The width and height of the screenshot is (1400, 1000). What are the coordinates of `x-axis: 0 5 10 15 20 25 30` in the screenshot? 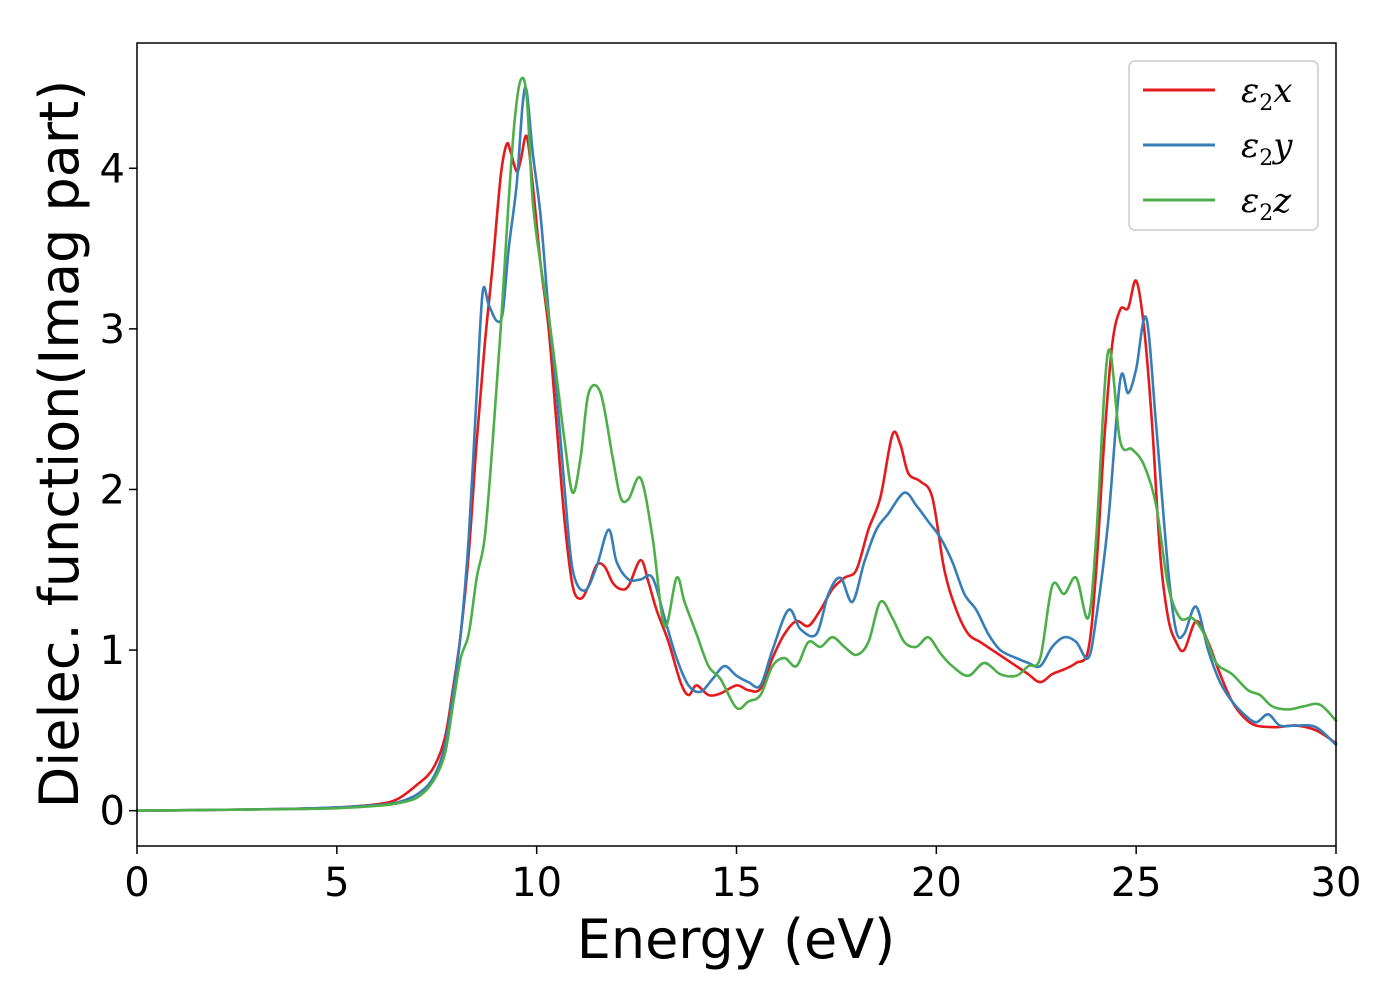 It's located at (742, 876).